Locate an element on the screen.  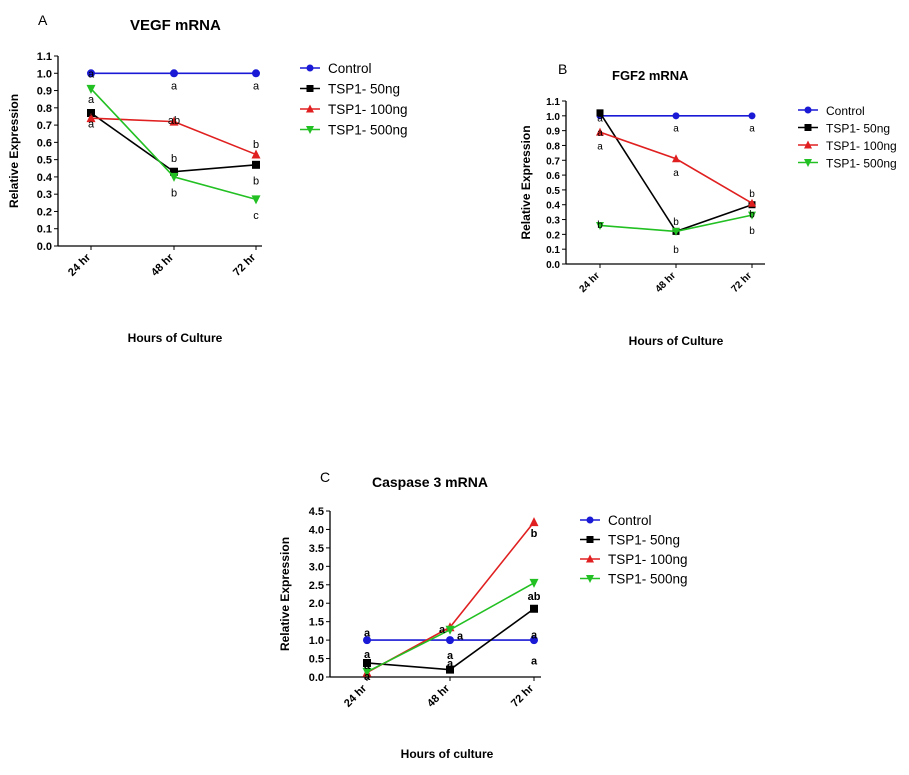
y-tick-label: 3.5 is located at coordinates (316, 549).